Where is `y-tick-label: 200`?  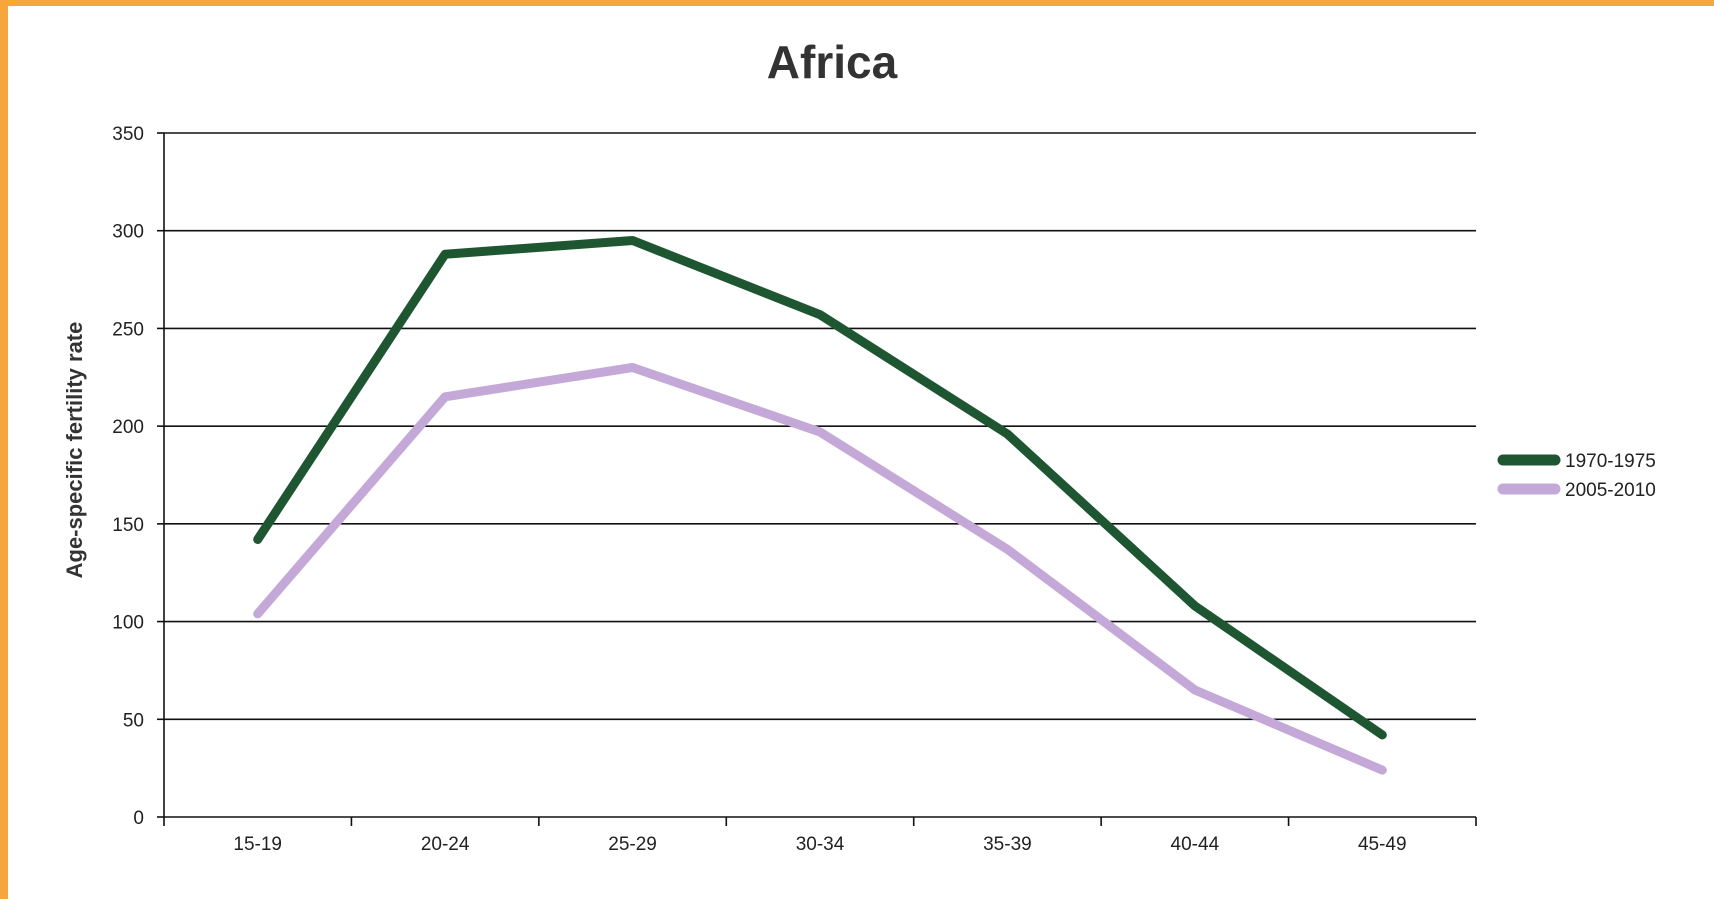
y-tick-label: 200 is located at coordinates (128, 427).